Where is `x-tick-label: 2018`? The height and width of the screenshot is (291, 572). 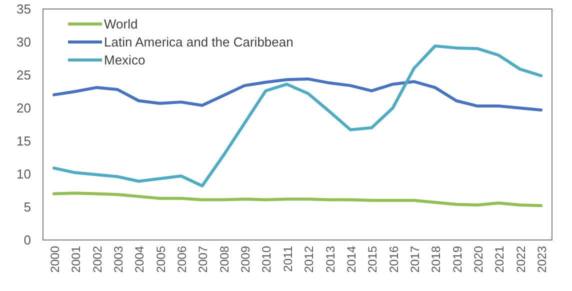
x-tick-label: 2018 is located at coordinates (436, 259).